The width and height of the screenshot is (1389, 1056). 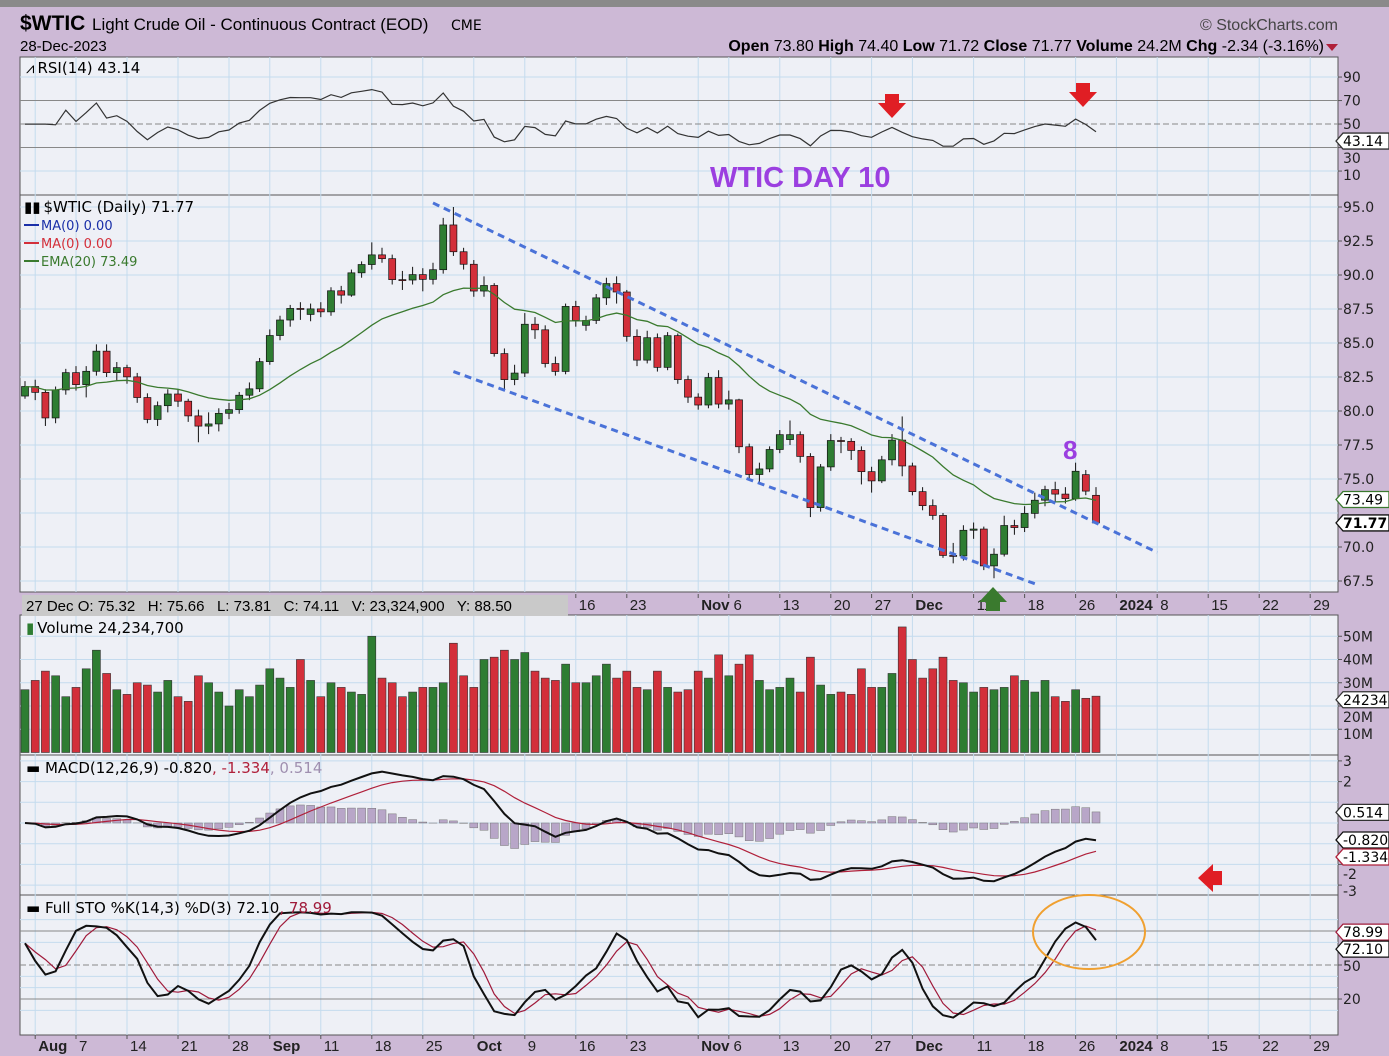 I want to click on arrow-left-icon, so click(x=1210, y=878).